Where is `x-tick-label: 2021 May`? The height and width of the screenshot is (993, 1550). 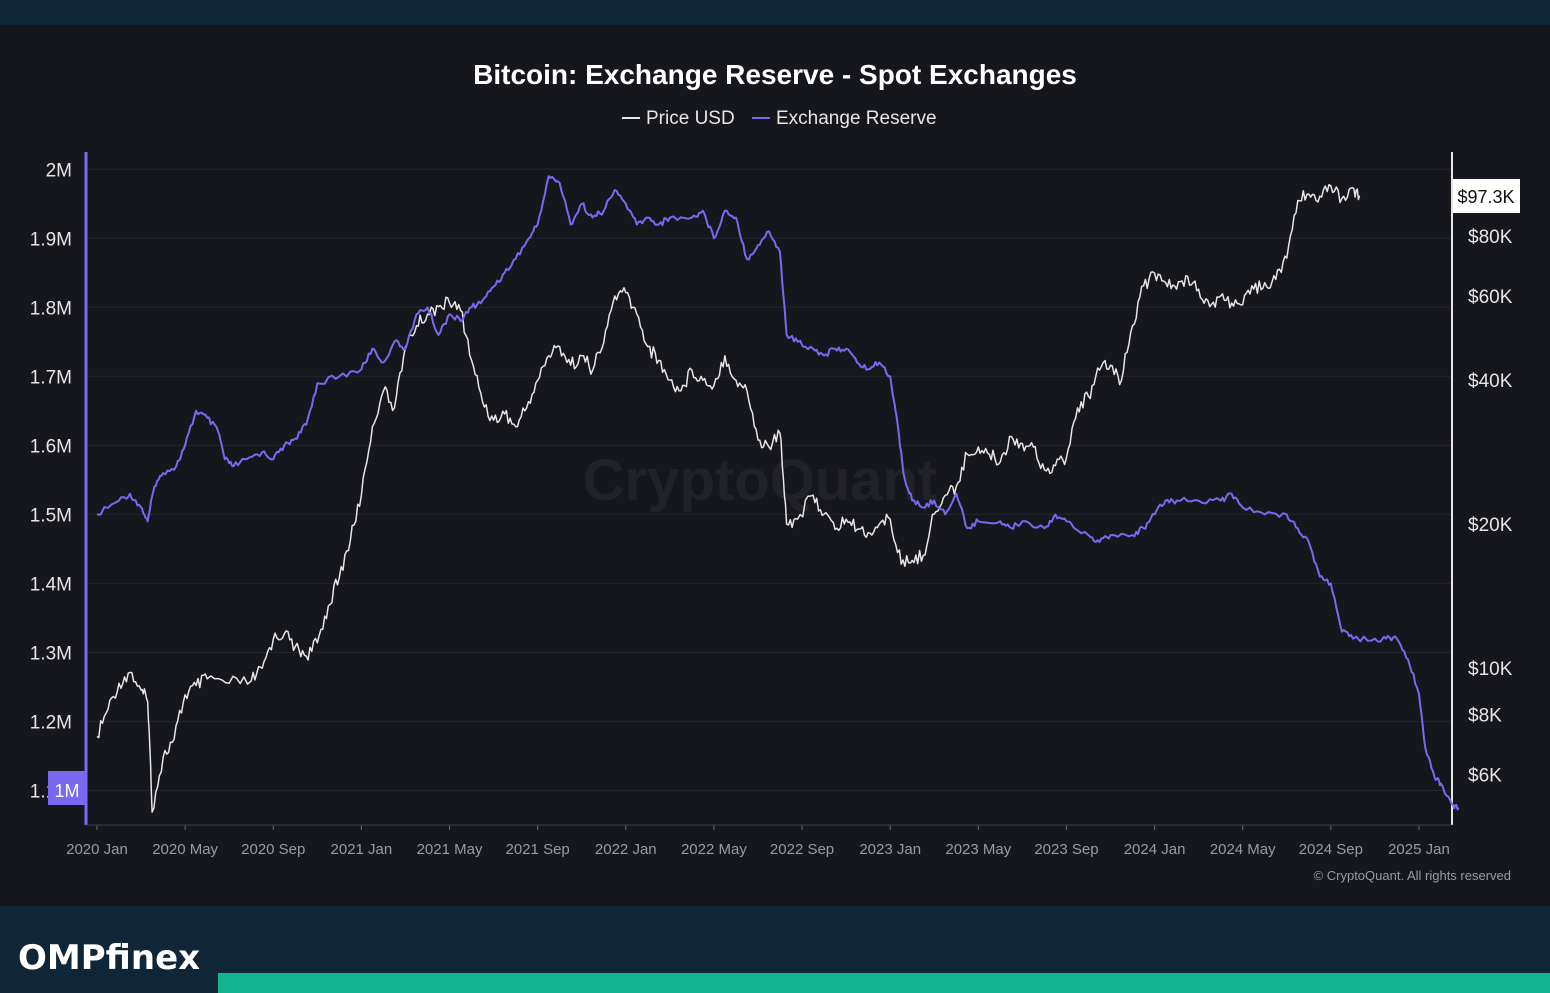
x-tick-label: 2021 May is located at coordinates (450, 849).